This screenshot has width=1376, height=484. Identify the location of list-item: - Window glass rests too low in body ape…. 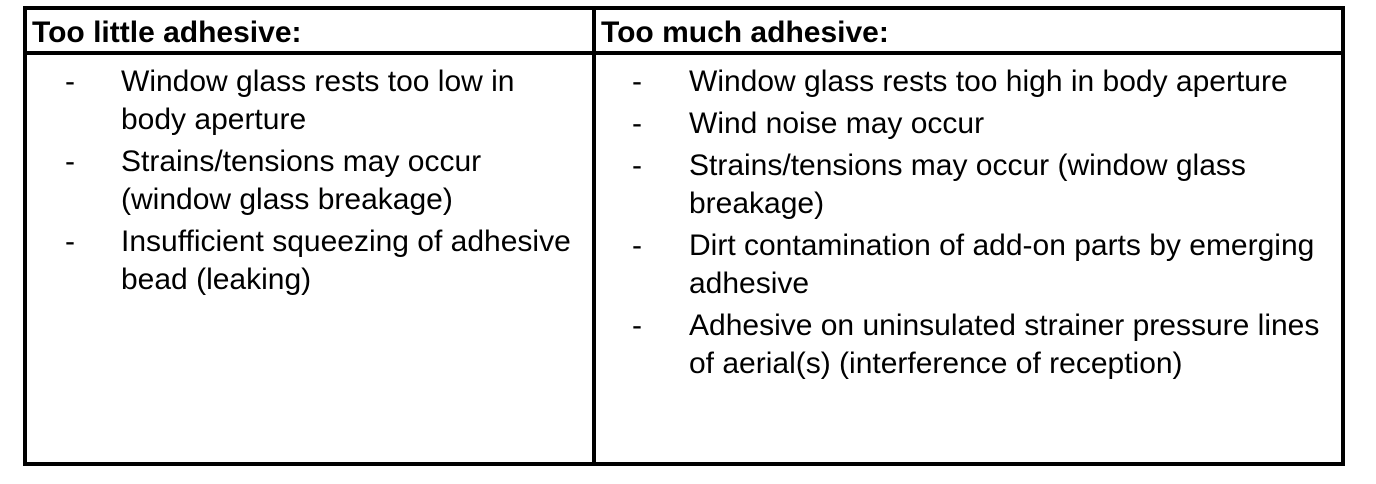
(309, 101).